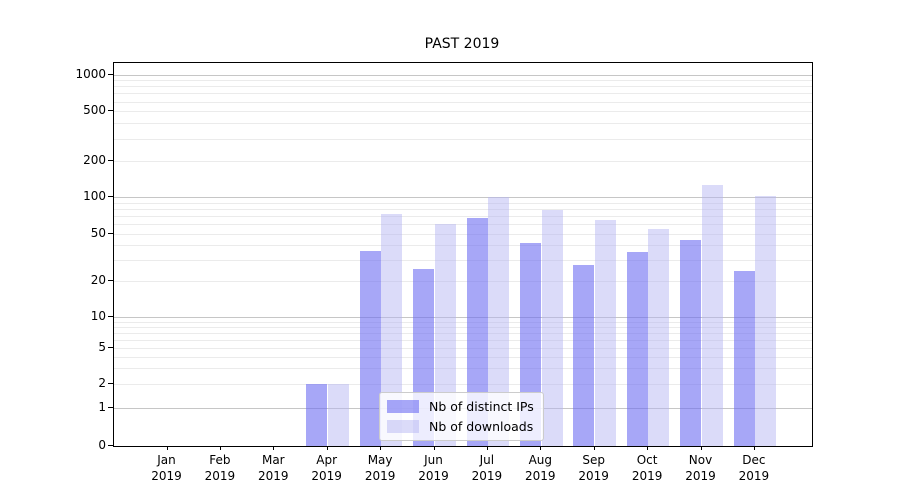  What do you see at coordinates (462, 44) in the screenshot?
I see `chart-title: PAST 2019` at bounding box center [462, 44].